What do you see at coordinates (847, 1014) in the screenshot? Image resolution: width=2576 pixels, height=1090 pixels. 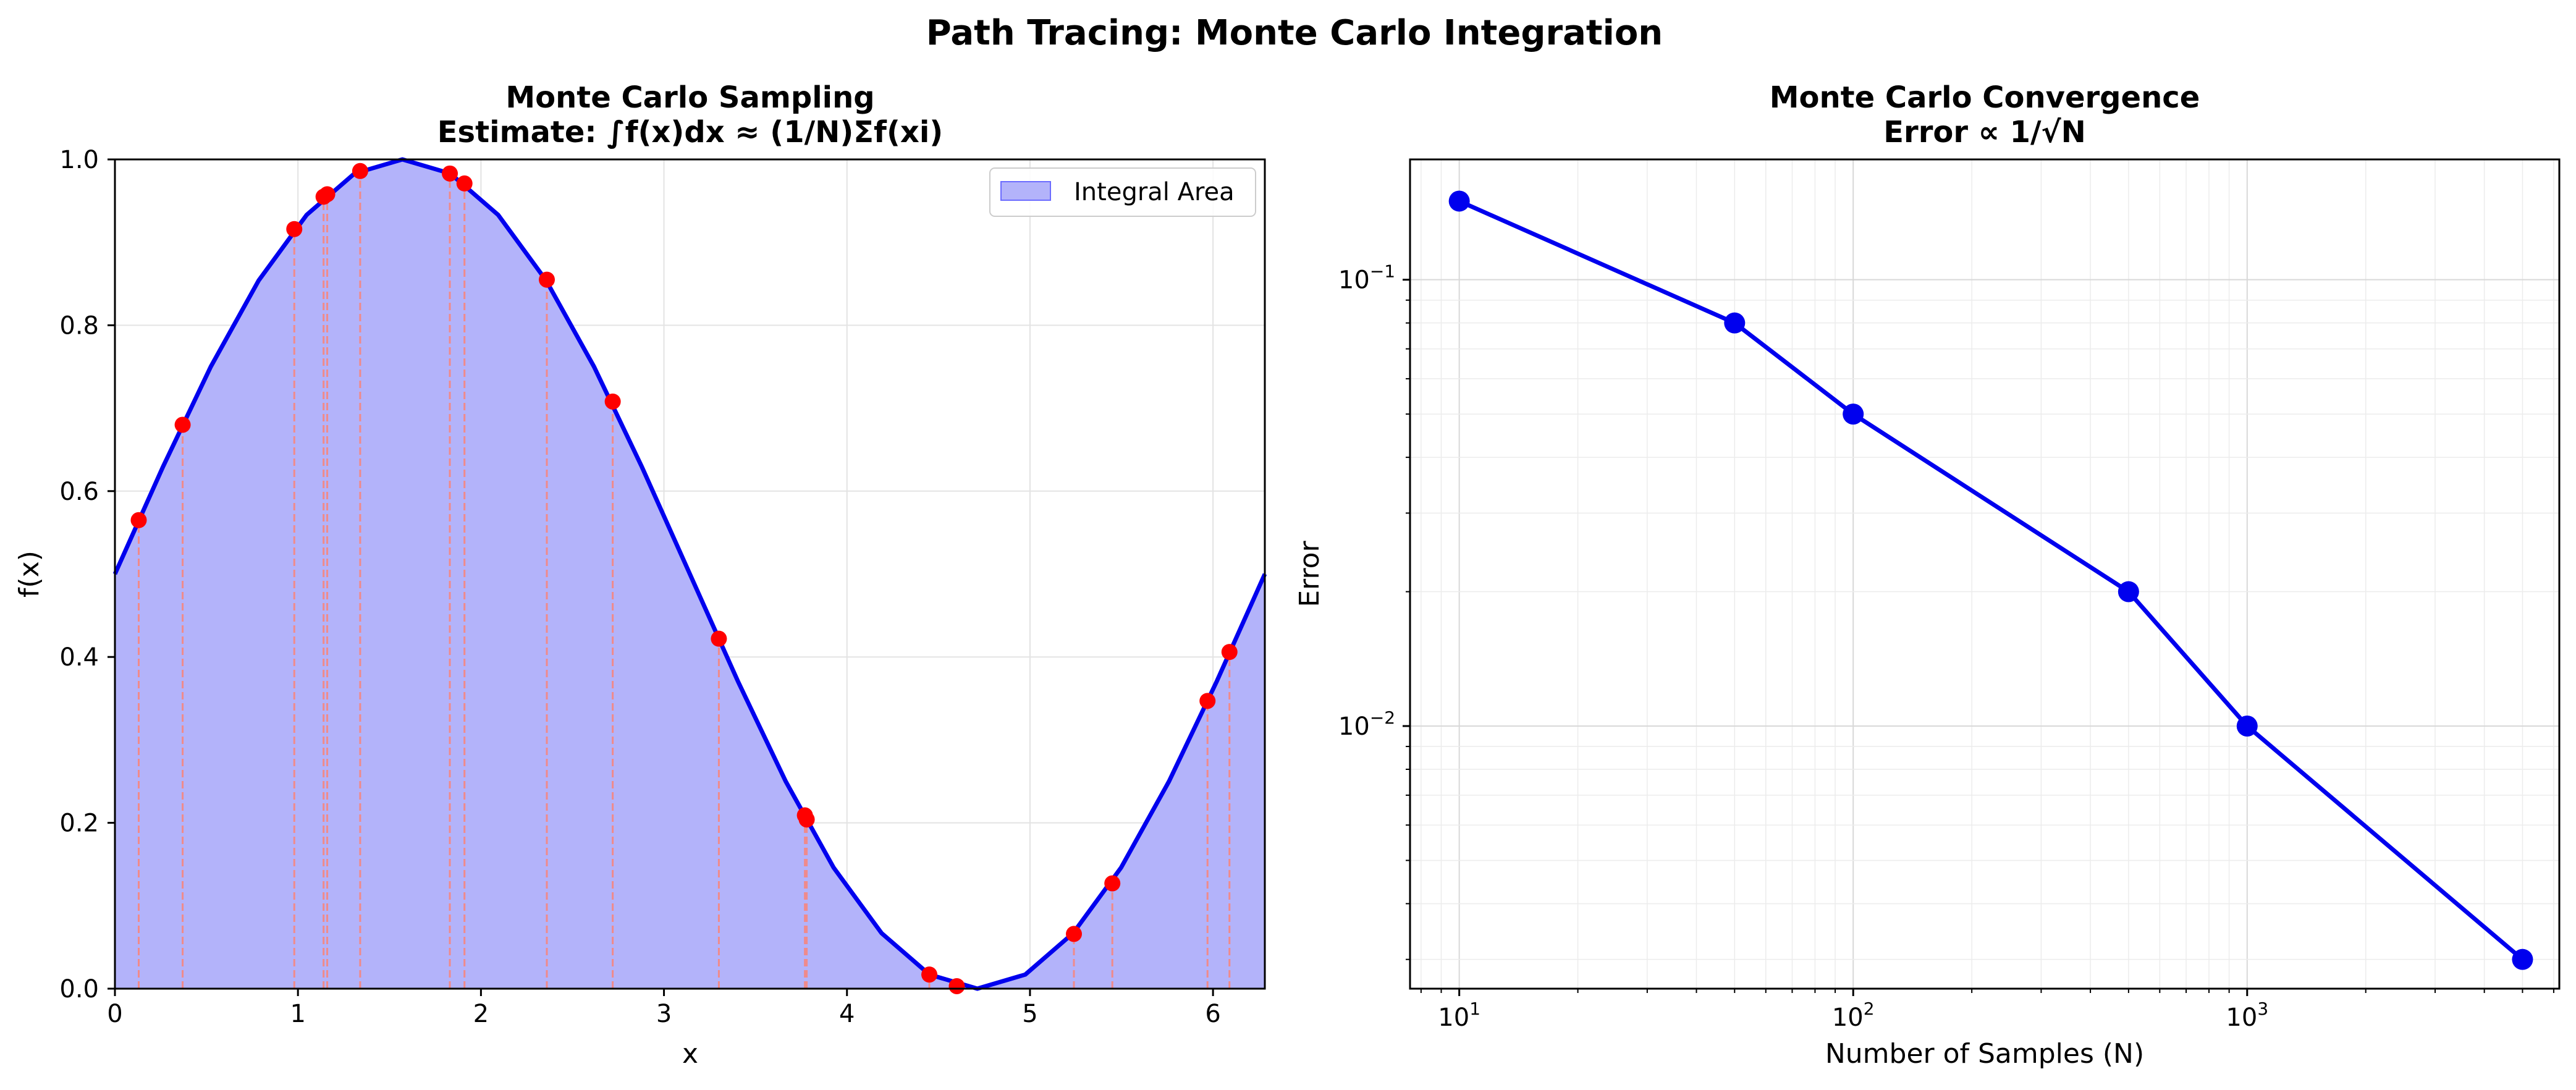 I see `x-tick-label: 4` at bounding box center [847, 1014].